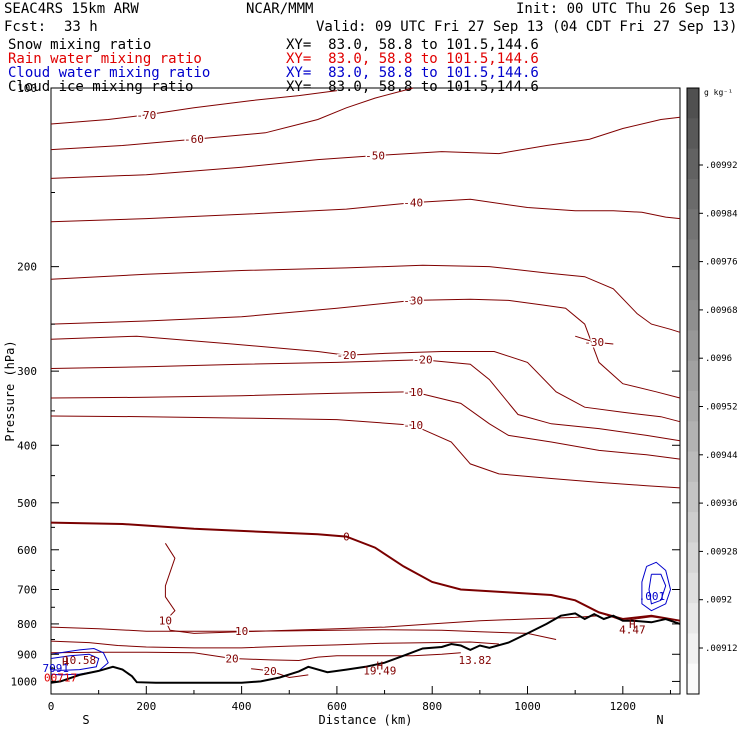 This screenshot has height=740, width=740. Describe the element at coordinates (412, 73) in the screenshot. I see `field-cloud-water-xy: XY= 83.0, 58.8 to 101.5,144.6` at that location.